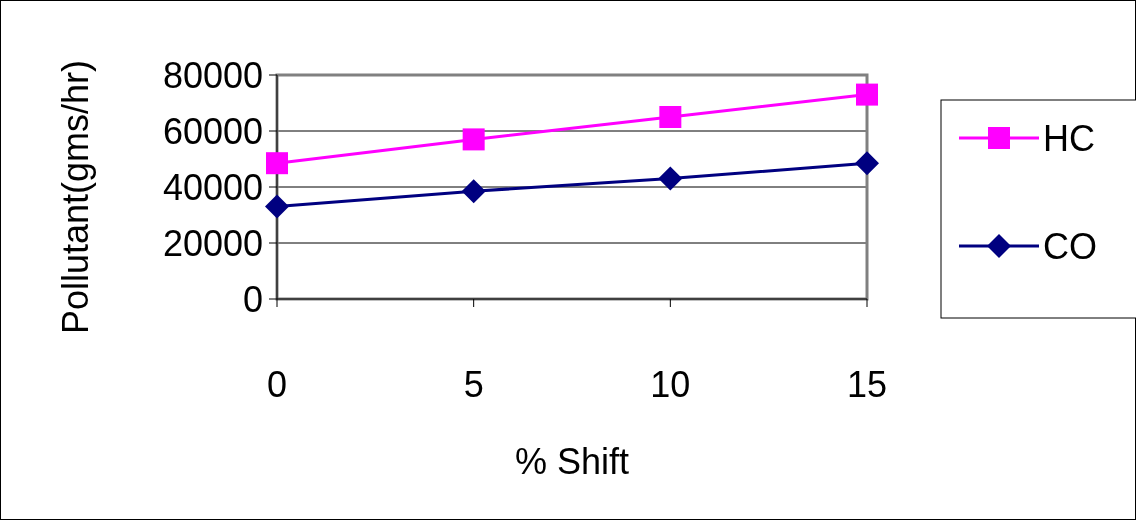 This screenshot has height=520, width=1136. Describe the element at coordinates (277, 384) in the screenshot. I see `x-tick-label: 0` at that location.